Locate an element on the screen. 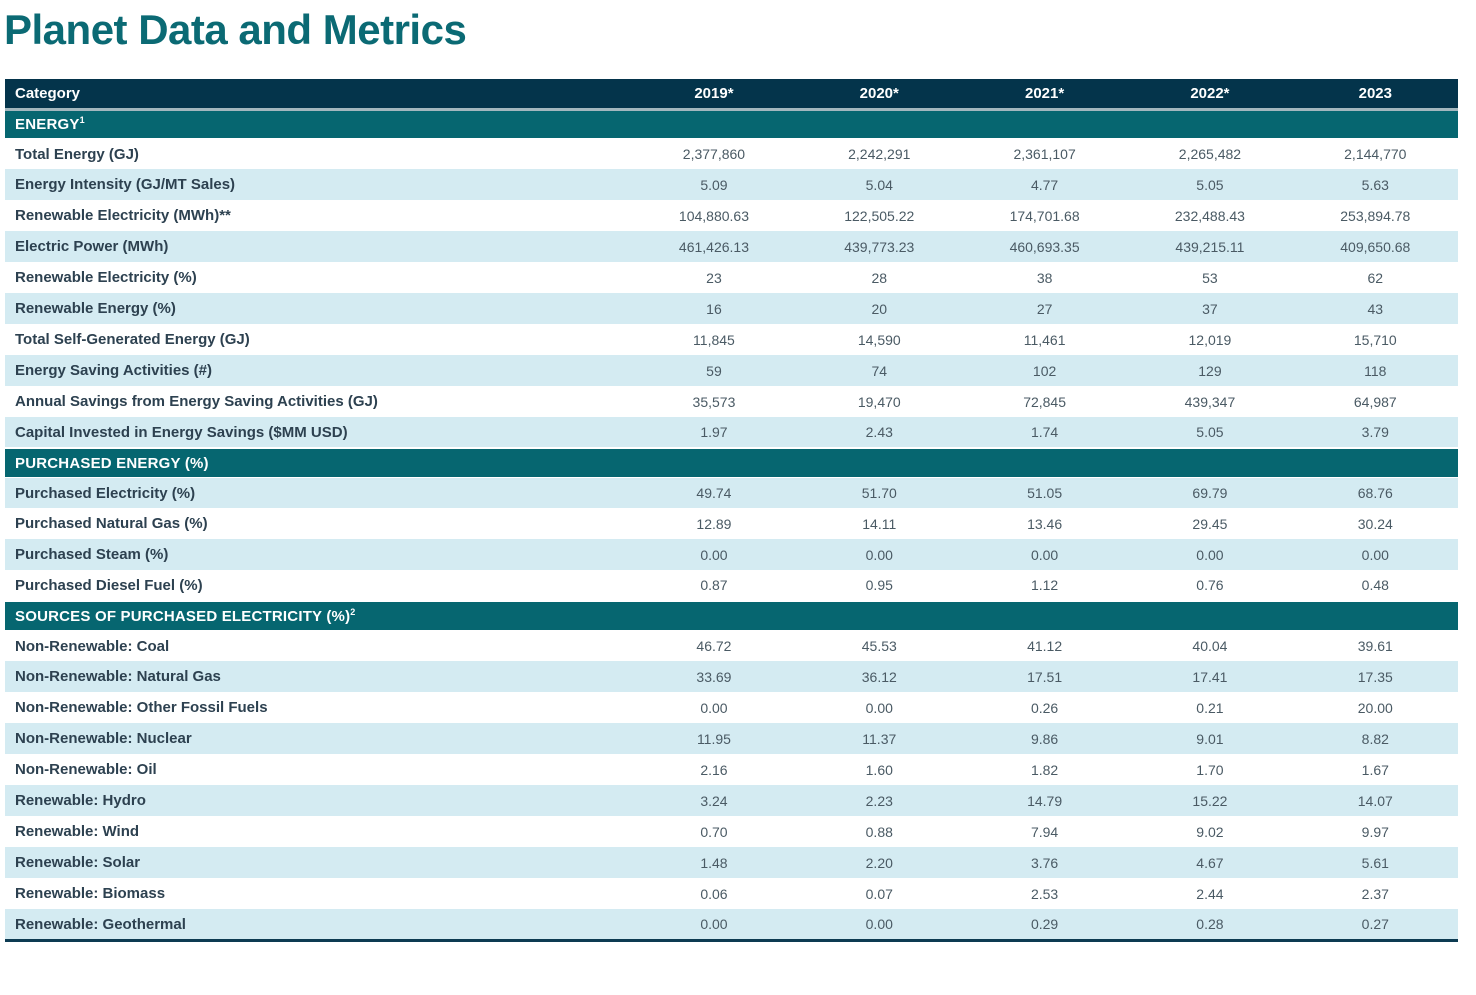  row-label: Renewable Electricity (%) is located at coordinates (318, 278).